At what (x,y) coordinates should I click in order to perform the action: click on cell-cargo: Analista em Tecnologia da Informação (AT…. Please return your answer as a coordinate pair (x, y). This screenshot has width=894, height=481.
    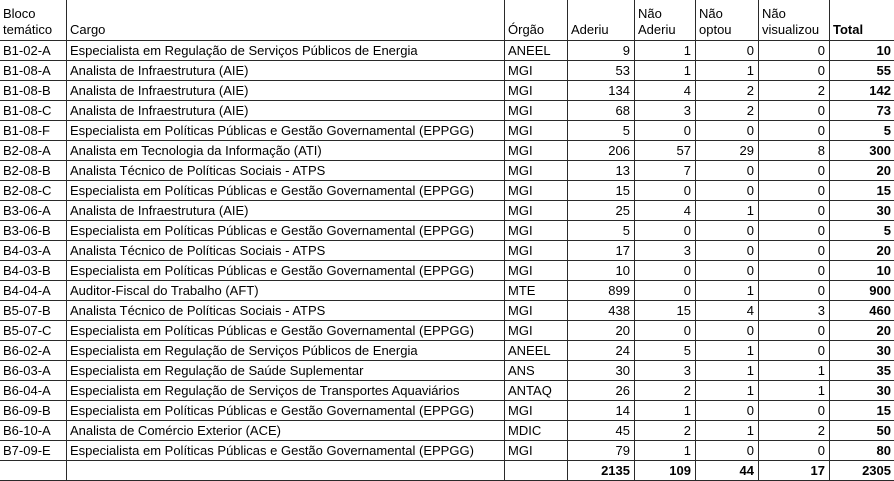
    Looking at the image, I should click on (285, 150).